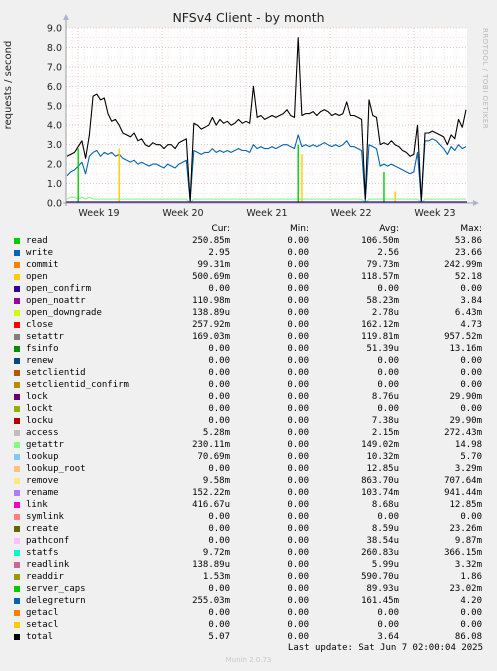 The image size is (497, 671). What do you see at coordinates (213, 265) in the screenshot?
I see `legend-cur-value: 99.31m` at bounding box center [213, 265].